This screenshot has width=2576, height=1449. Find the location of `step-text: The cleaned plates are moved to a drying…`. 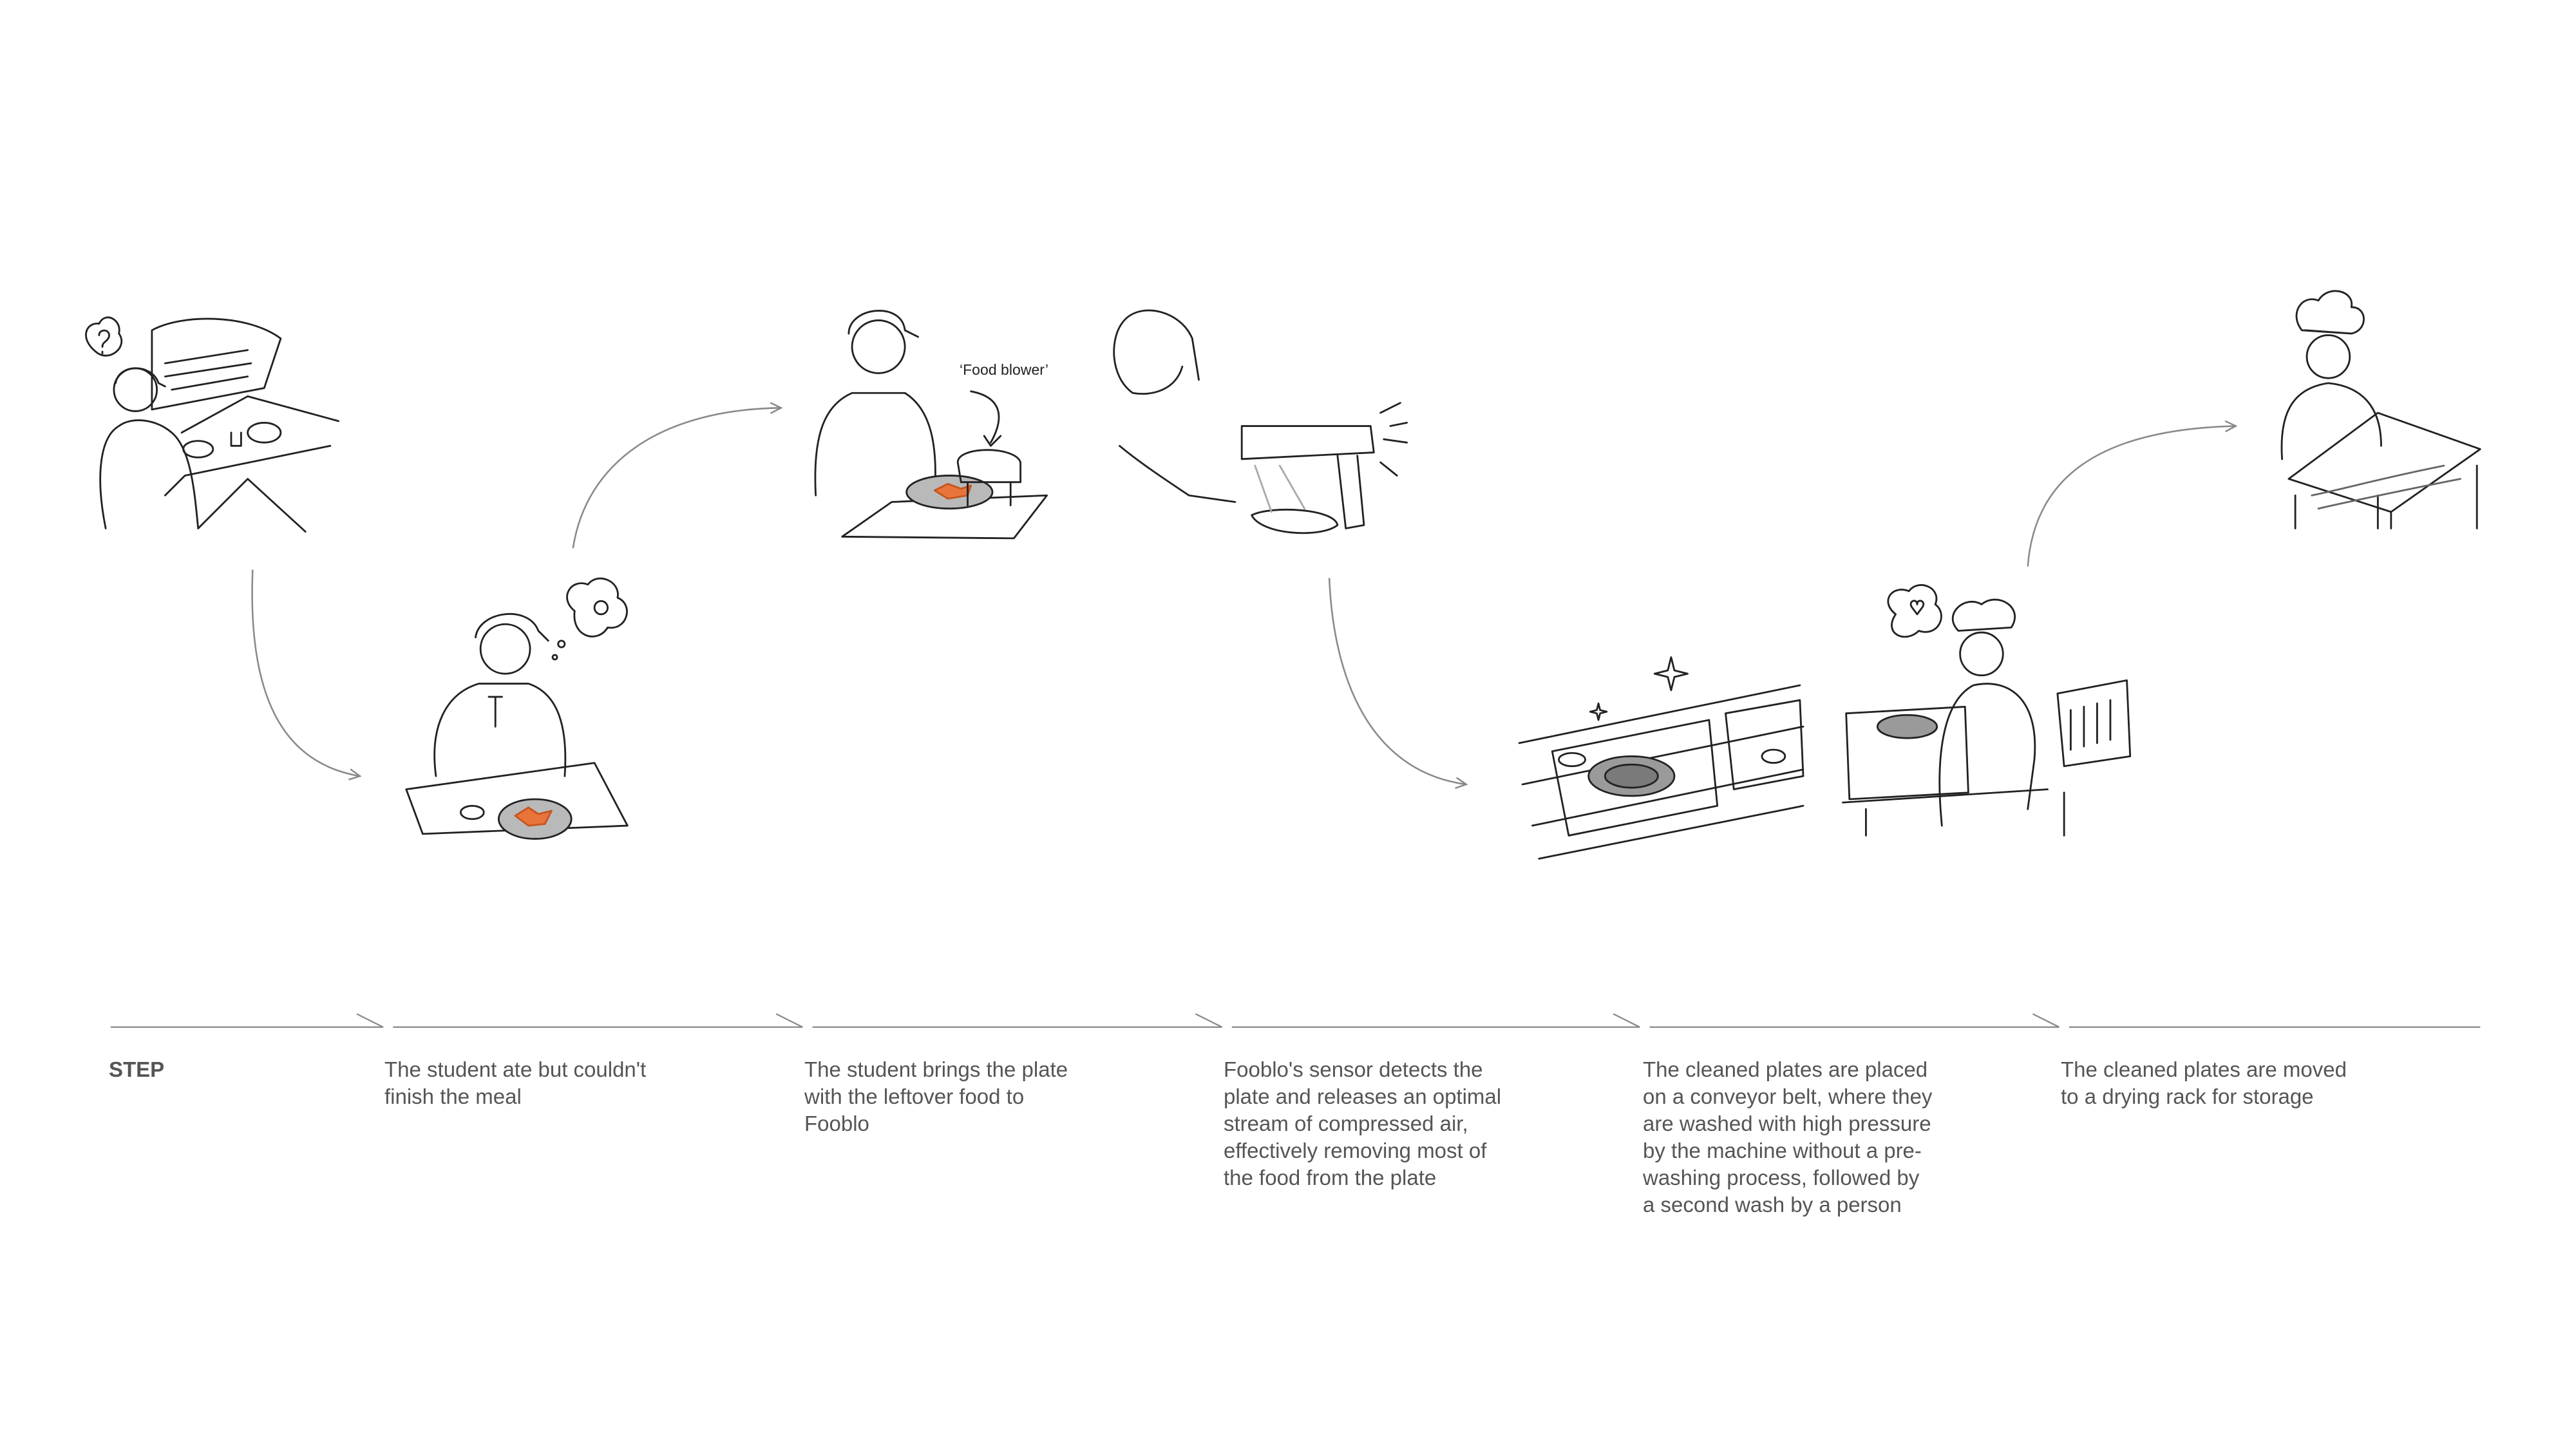

step-text: The cleaned plates are moved to a drying… is located at coordinates (2204, 1082).